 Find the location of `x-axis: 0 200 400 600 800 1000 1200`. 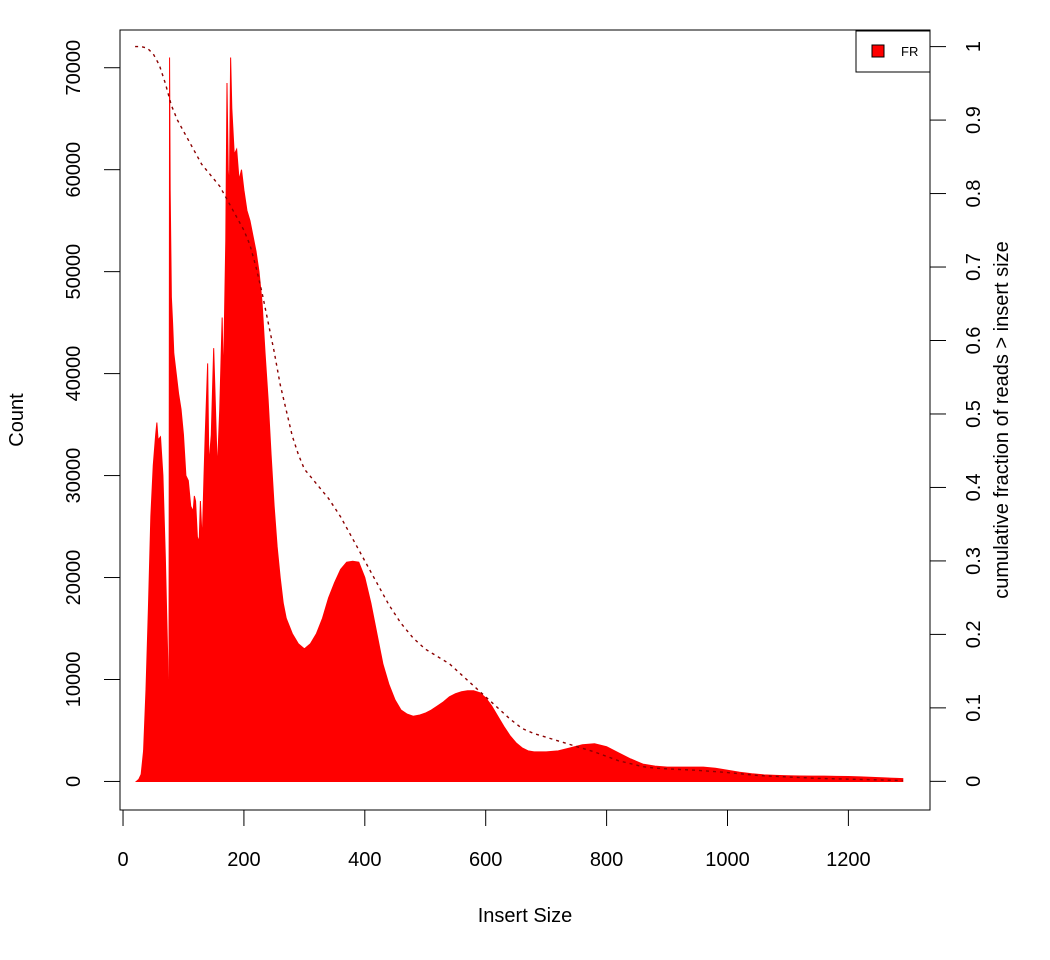

x-axis: 0 200 400 600 800 1000 1200 is located at coordinates (494, 840).